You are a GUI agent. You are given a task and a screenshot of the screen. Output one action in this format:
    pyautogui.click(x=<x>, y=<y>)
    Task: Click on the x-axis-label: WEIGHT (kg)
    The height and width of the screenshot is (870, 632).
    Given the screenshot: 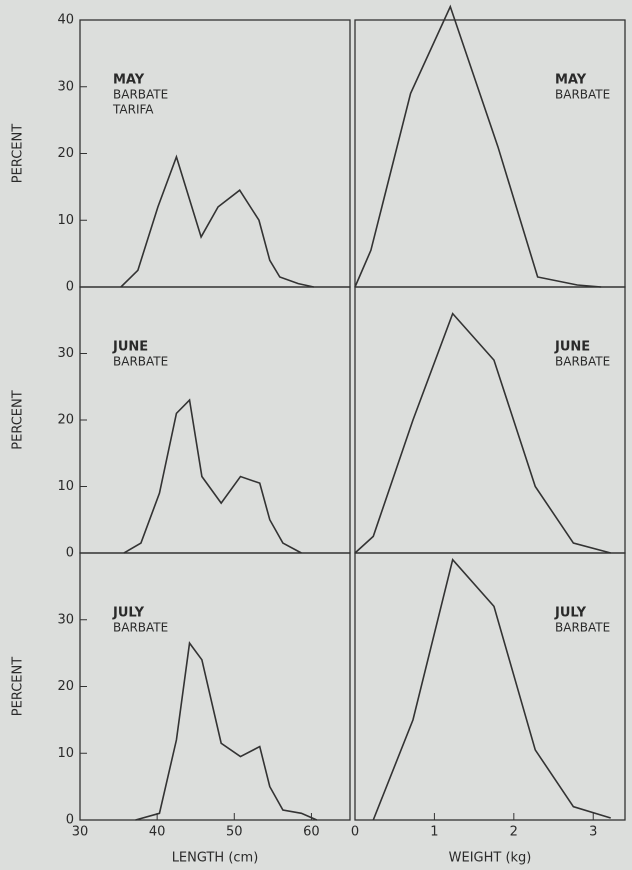 What is the action you would take?
    pyautogui.click(x=490, y=858)
    